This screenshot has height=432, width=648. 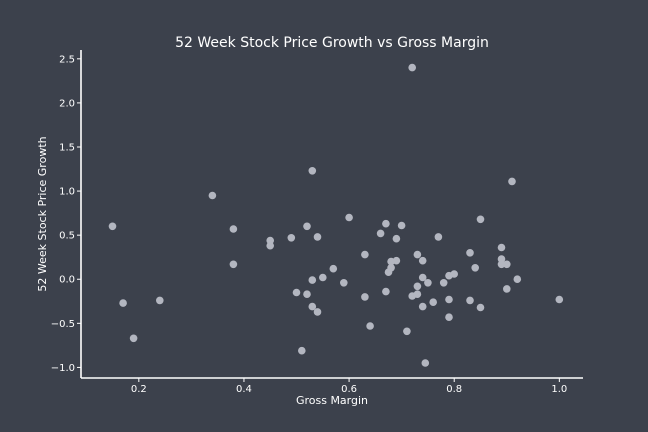 I want to click on y-tick-label: −1.0, so click(x=63, y=368).